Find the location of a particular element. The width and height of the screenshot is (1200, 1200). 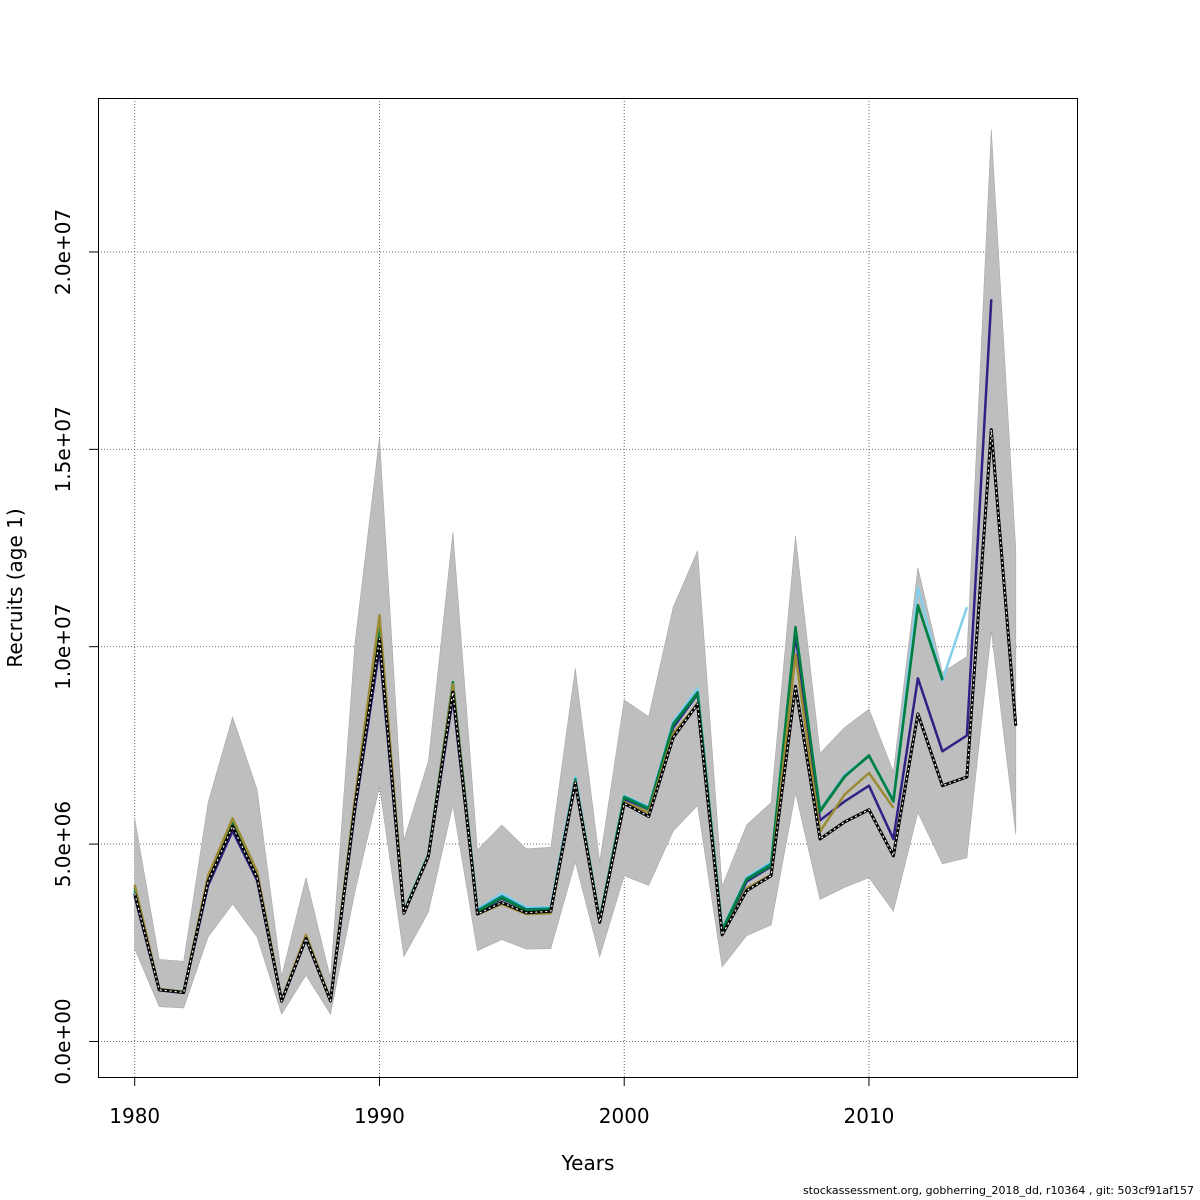

x-axis: 1980 1990 2000 2010 is located at coordinates (501, 1102).